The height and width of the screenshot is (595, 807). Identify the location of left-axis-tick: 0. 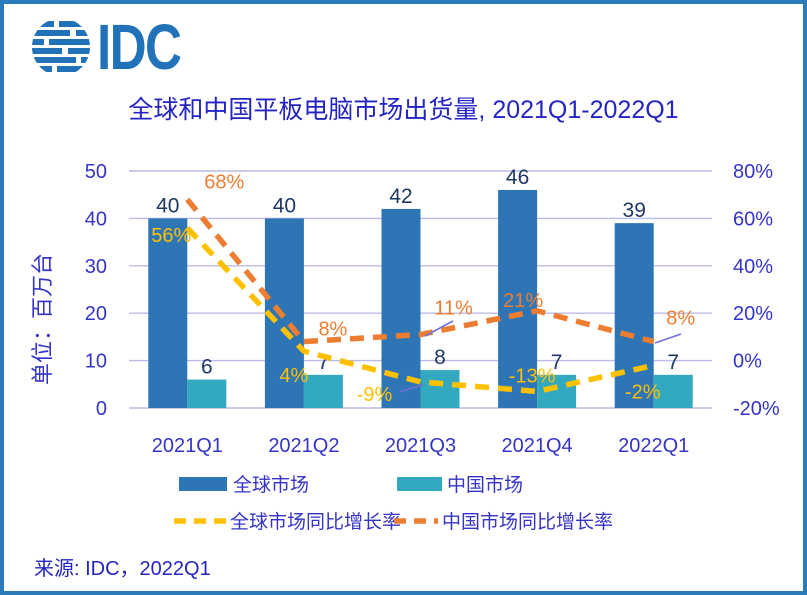
(101, 409).